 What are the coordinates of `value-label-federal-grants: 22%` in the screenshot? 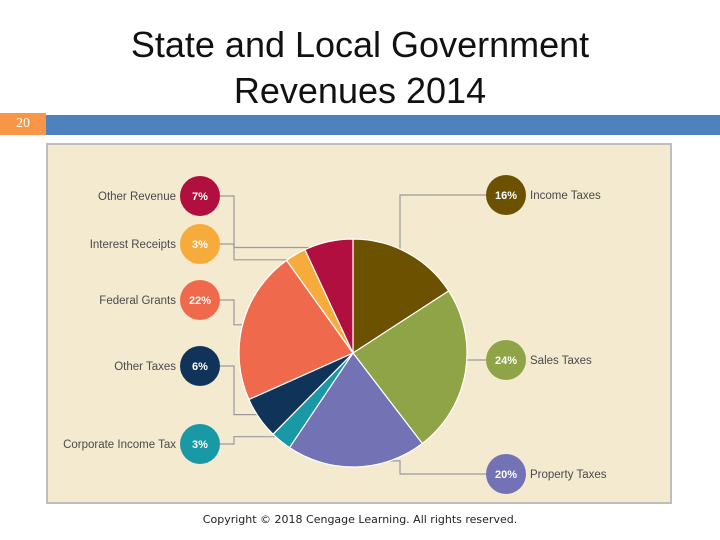 It's located at (200, 301).